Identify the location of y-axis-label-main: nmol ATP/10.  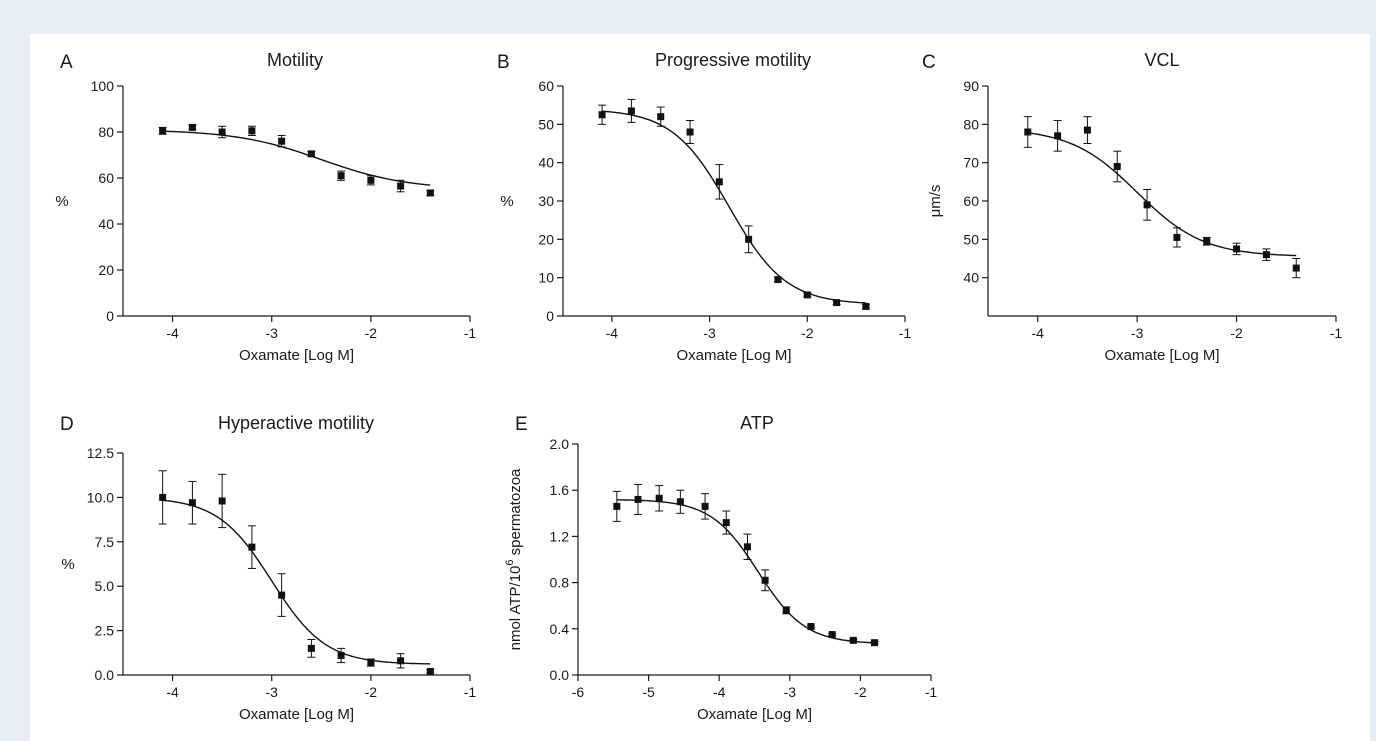
(515, 608).